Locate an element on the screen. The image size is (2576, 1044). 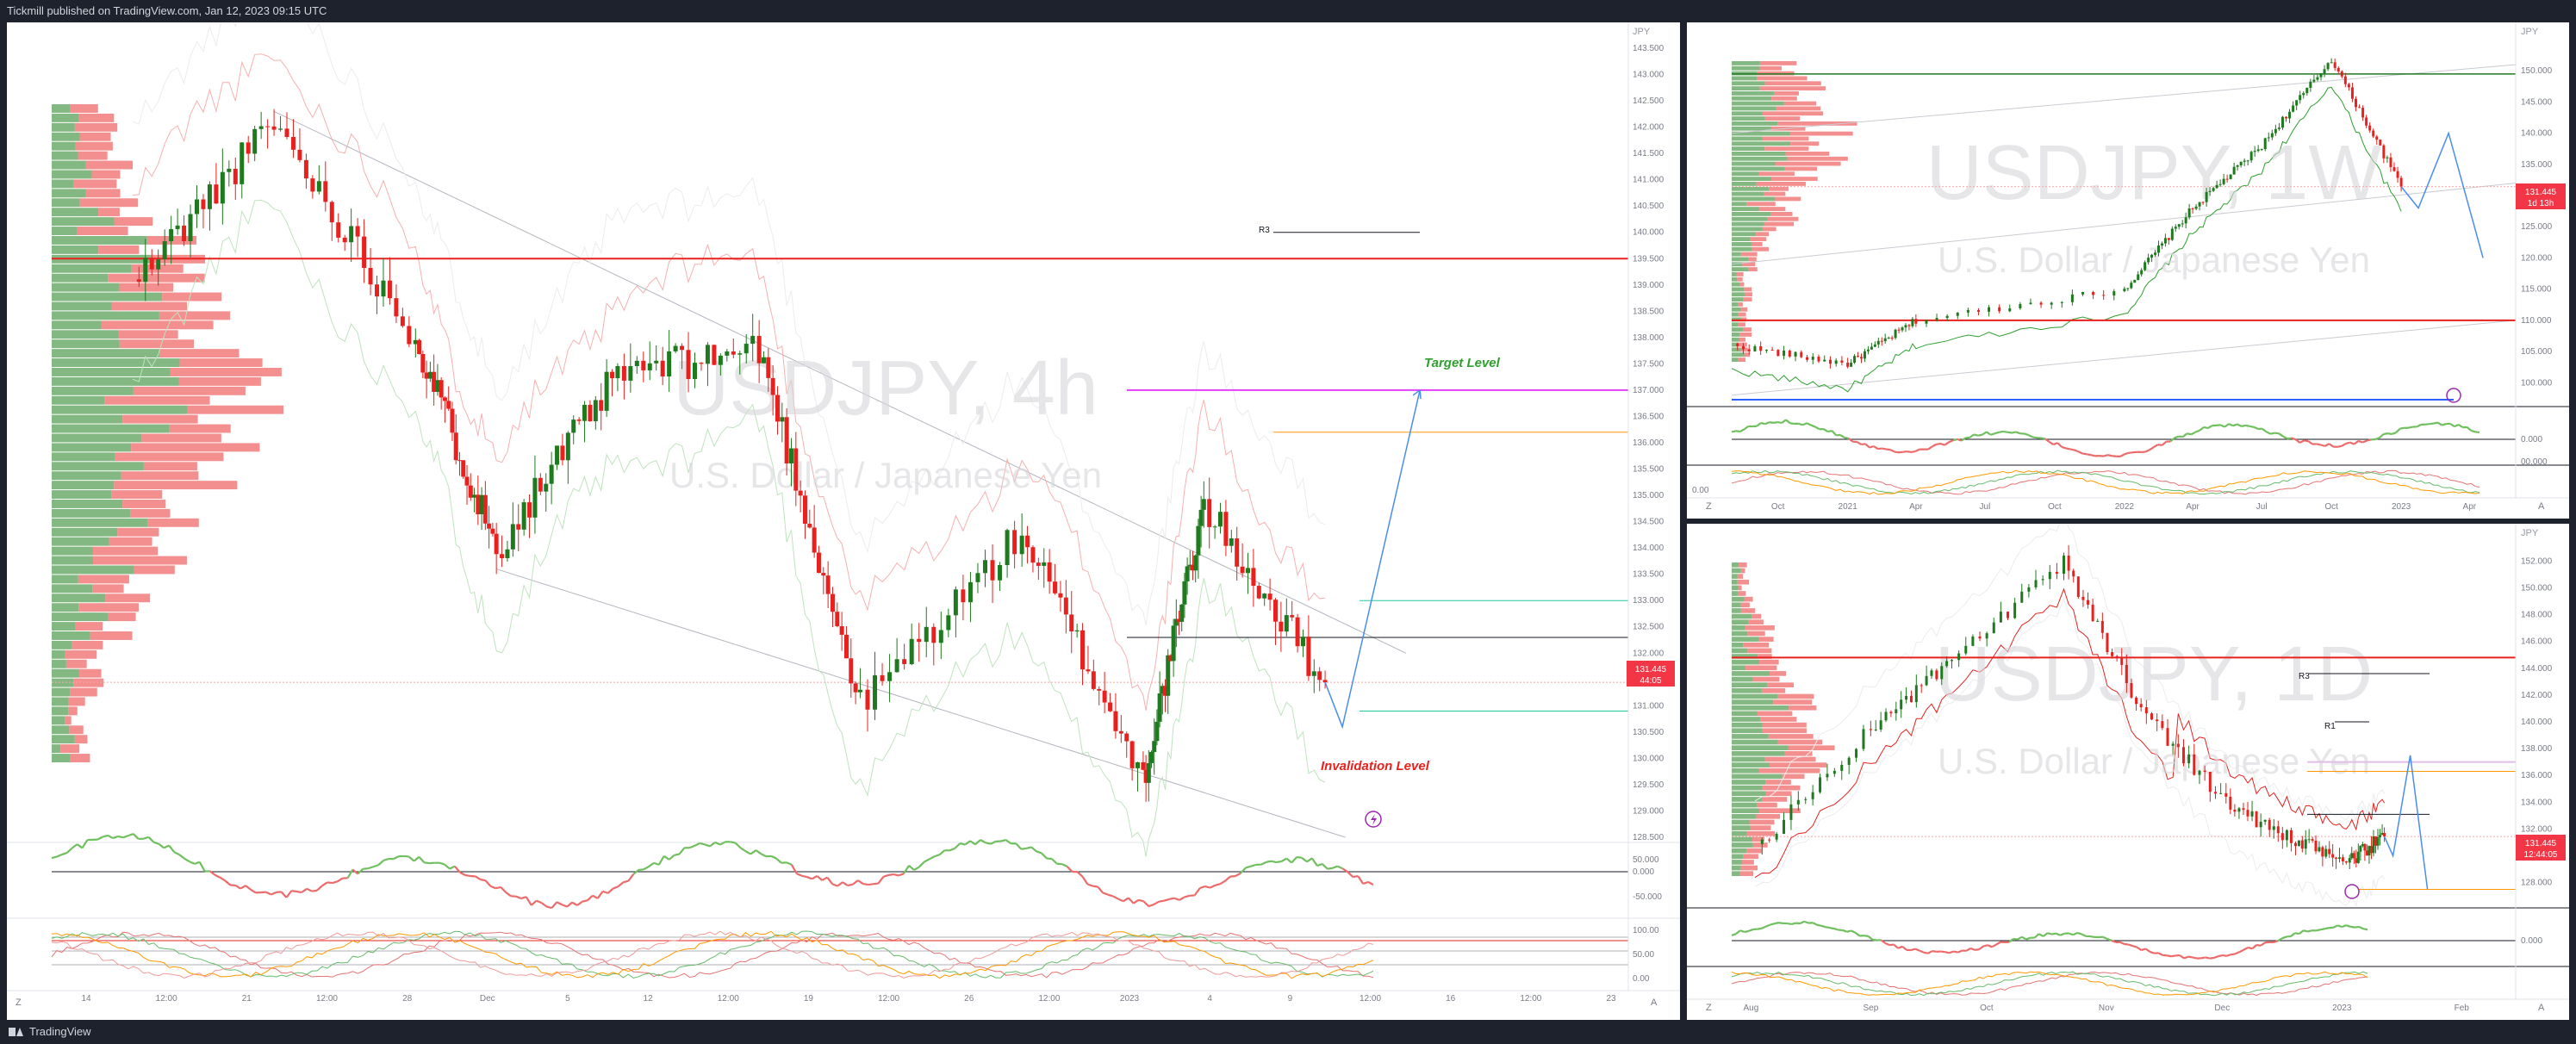
stochastic-line is located at coordinates (713, 954).